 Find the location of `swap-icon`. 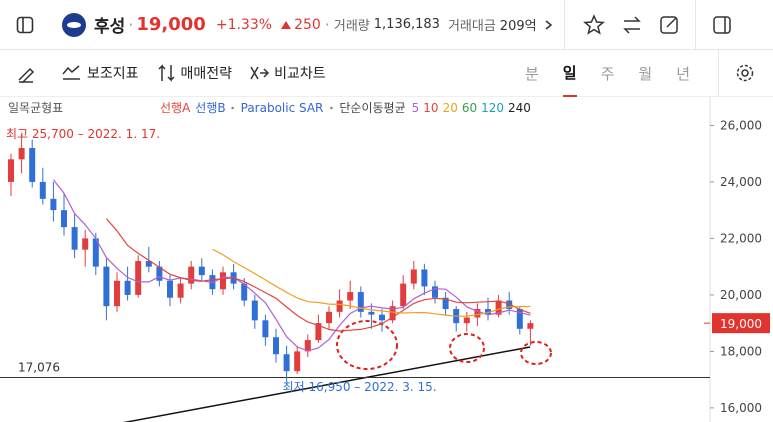

swap-icon is located at coordinates (632, 25).